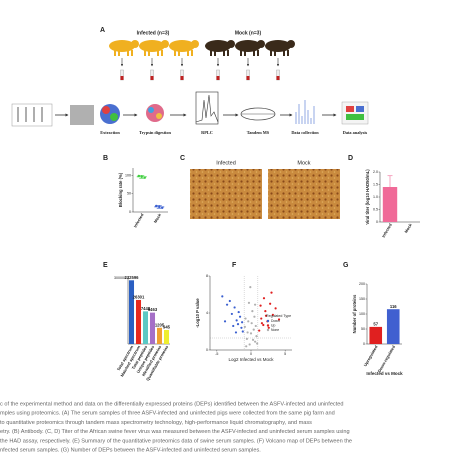 The image size is (474, 474). Describe the element at coordinates (408, 228) in the screenshot. I see `x-tick-label: Mock` at that location.